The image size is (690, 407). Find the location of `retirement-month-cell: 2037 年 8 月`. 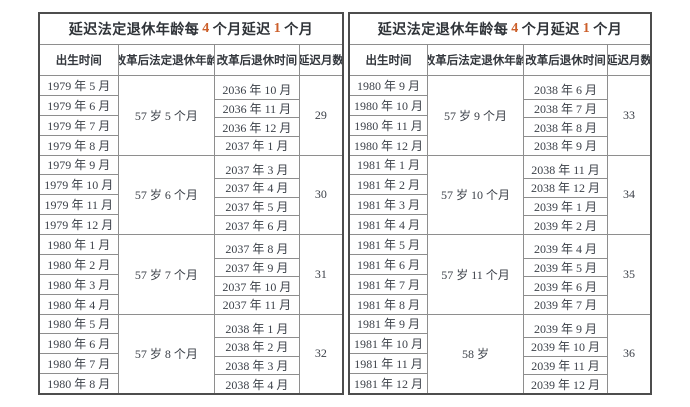

retirement-month-cell: 2037 年 8 月 is located at coordinates (257, 249).